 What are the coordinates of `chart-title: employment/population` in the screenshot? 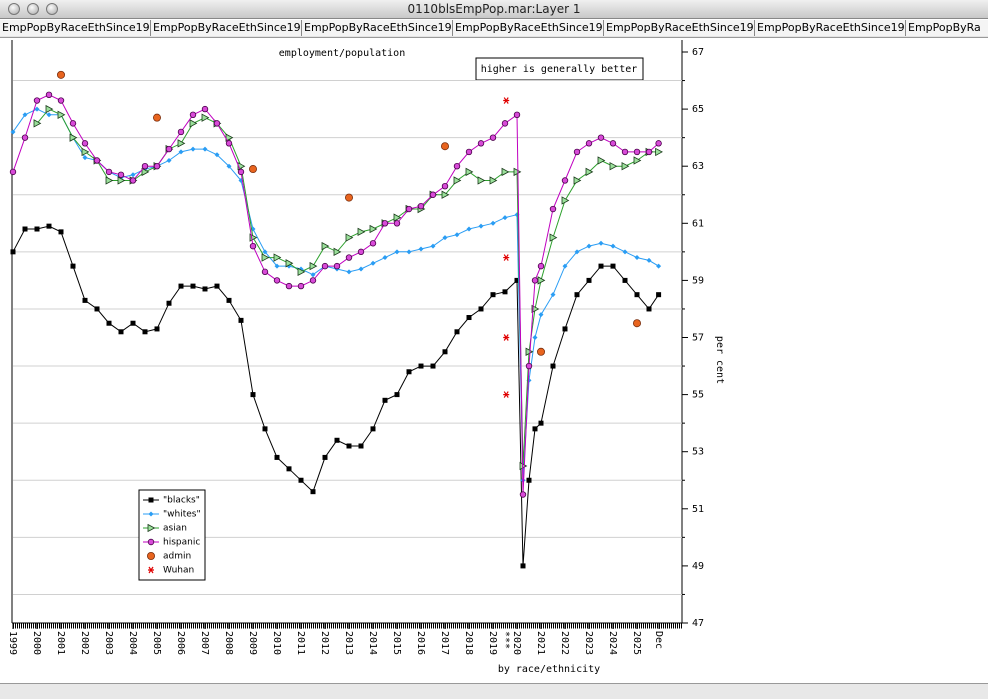 It's located at (342, 53).